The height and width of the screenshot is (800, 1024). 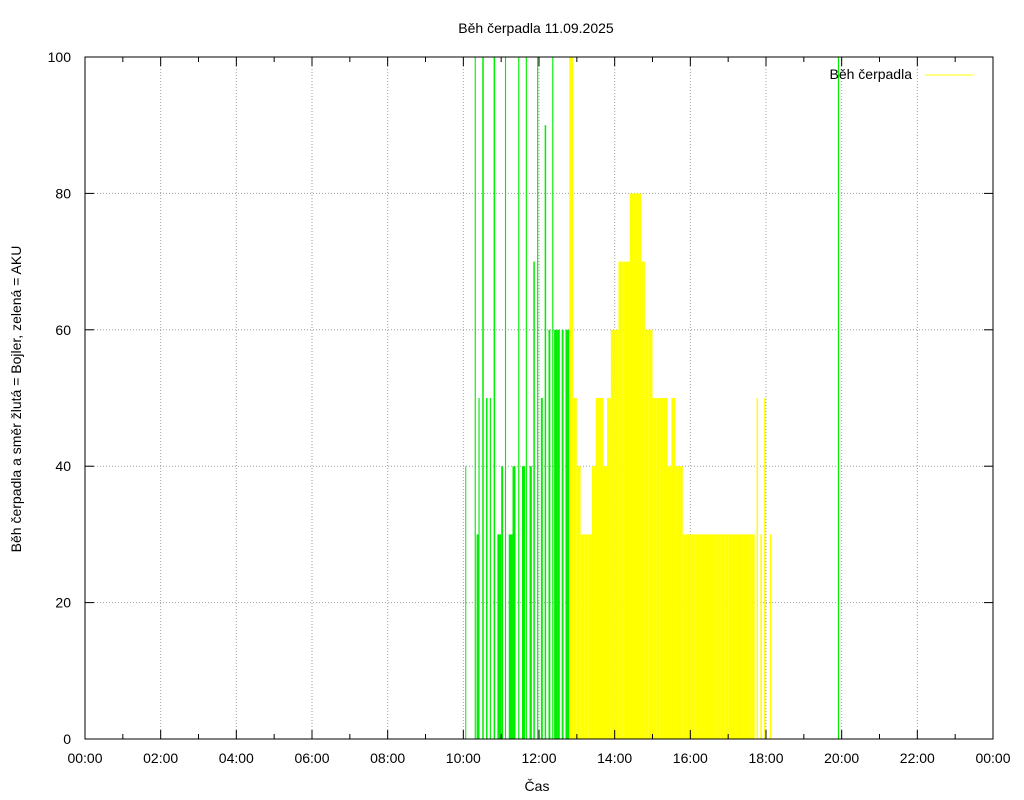 I want to click on x-tick-label: 18:00, so click(x=765, y=758).